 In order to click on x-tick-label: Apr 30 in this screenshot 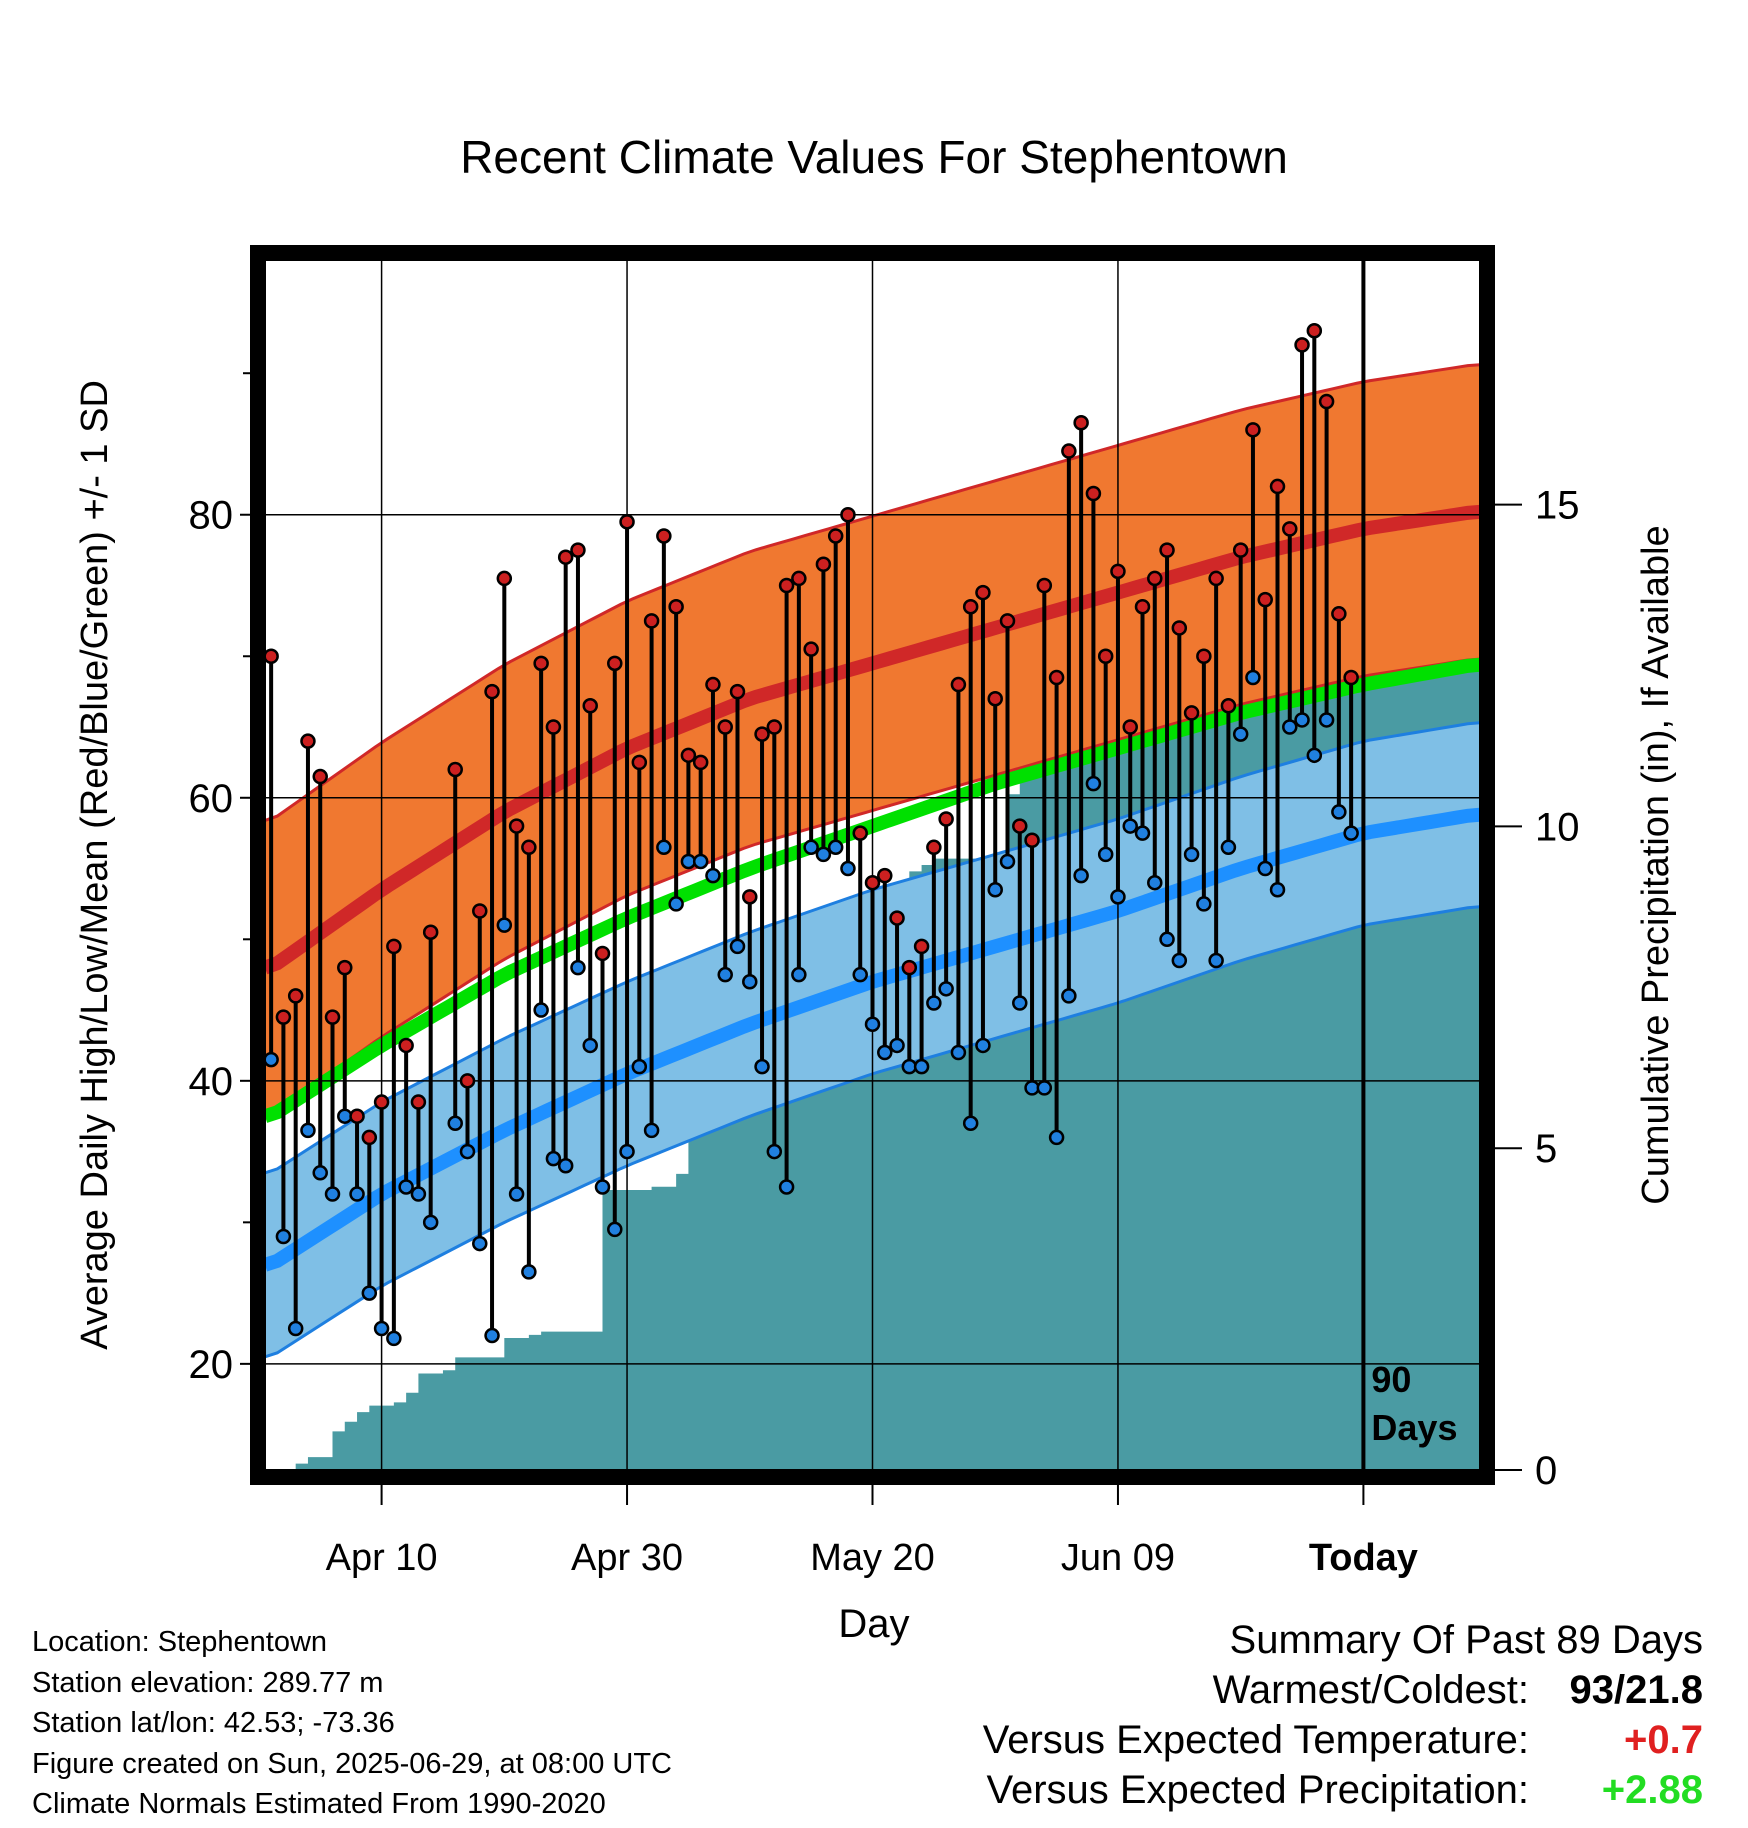, I will do `click(627, 1558)`.